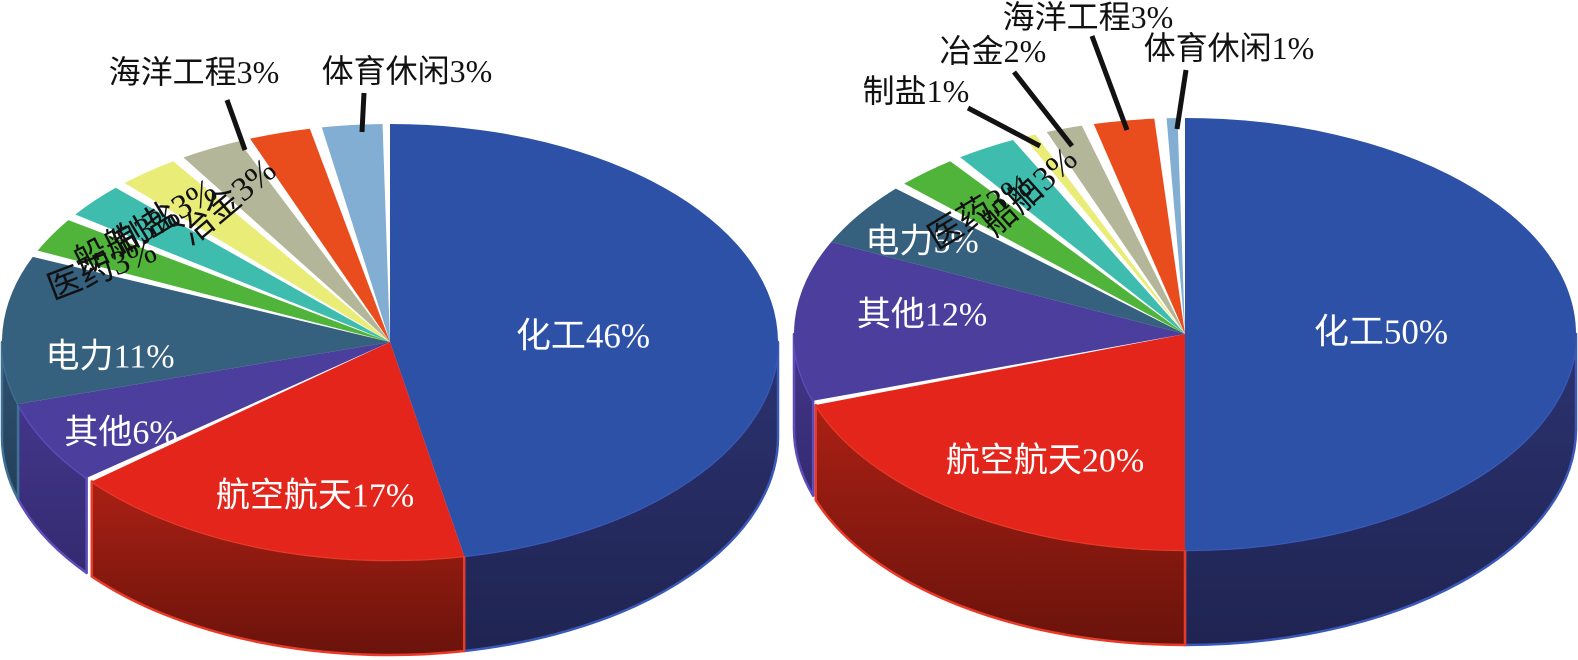  What do you see at coordinates (916, 91) in the screenshot?
I see `right-pie-label-salt: 制盐1%` at bounding box center [916, 91].